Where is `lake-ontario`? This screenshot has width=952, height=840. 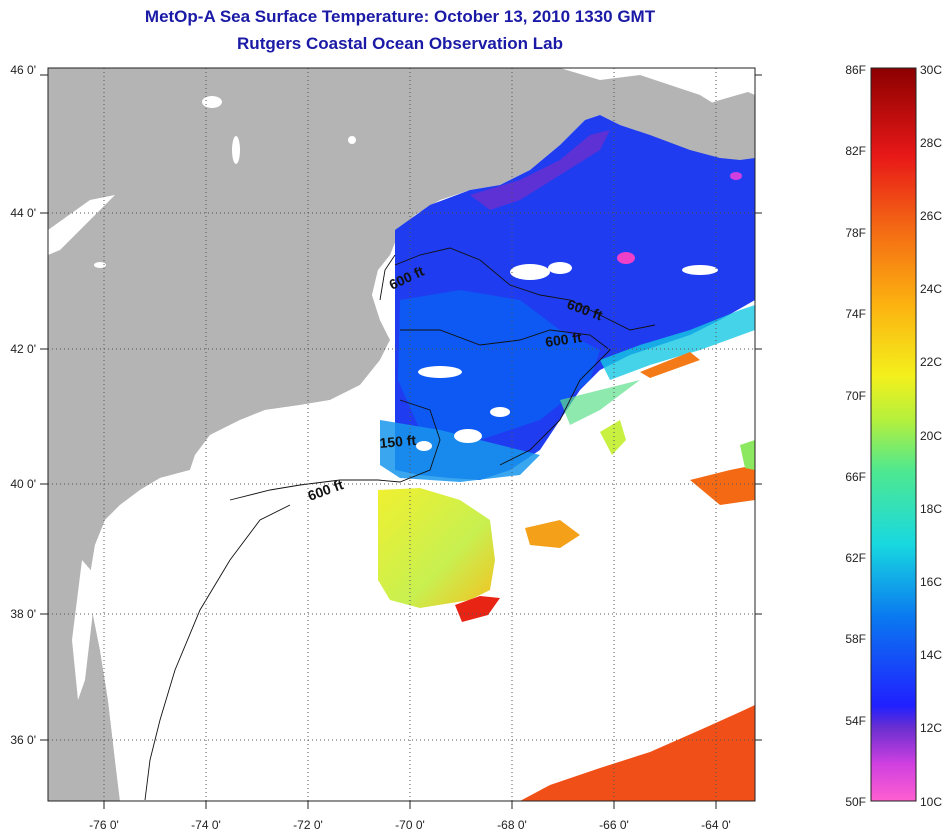
lake-ontario is located at coordinates (81, 225).